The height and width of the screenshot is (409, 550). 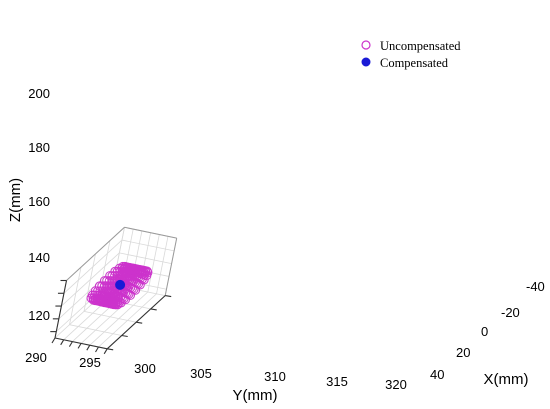 I want to click on legend-marker-compensated, so click(x=366, y=62).